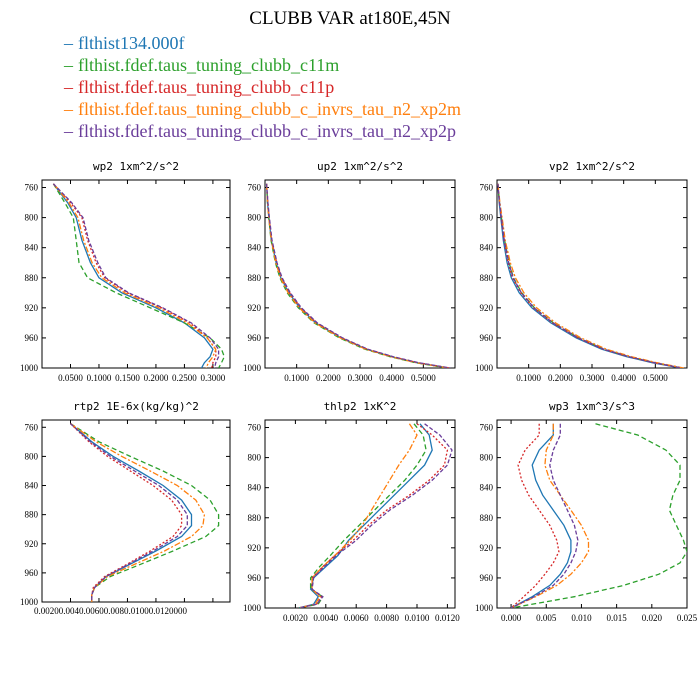 This screenshot has height=700, width=700. I want to click on x-tick-label: 0.0040, so click(325, 618).